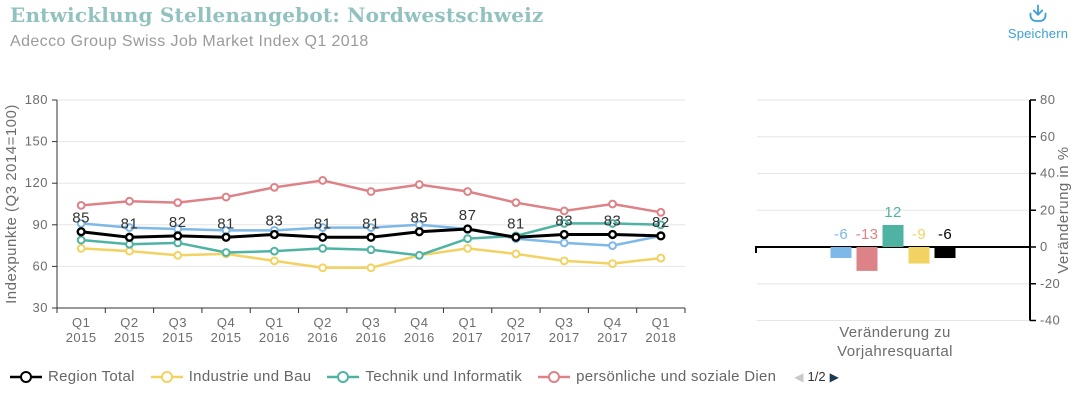  I want to click on data-label: 83, so click(275, 221).